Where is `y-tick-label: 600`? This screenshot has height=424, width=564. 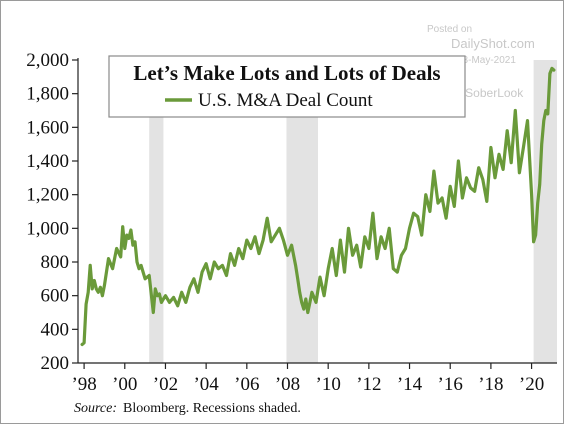 y-tick-label: 600 is located at coordinates (55, 296).